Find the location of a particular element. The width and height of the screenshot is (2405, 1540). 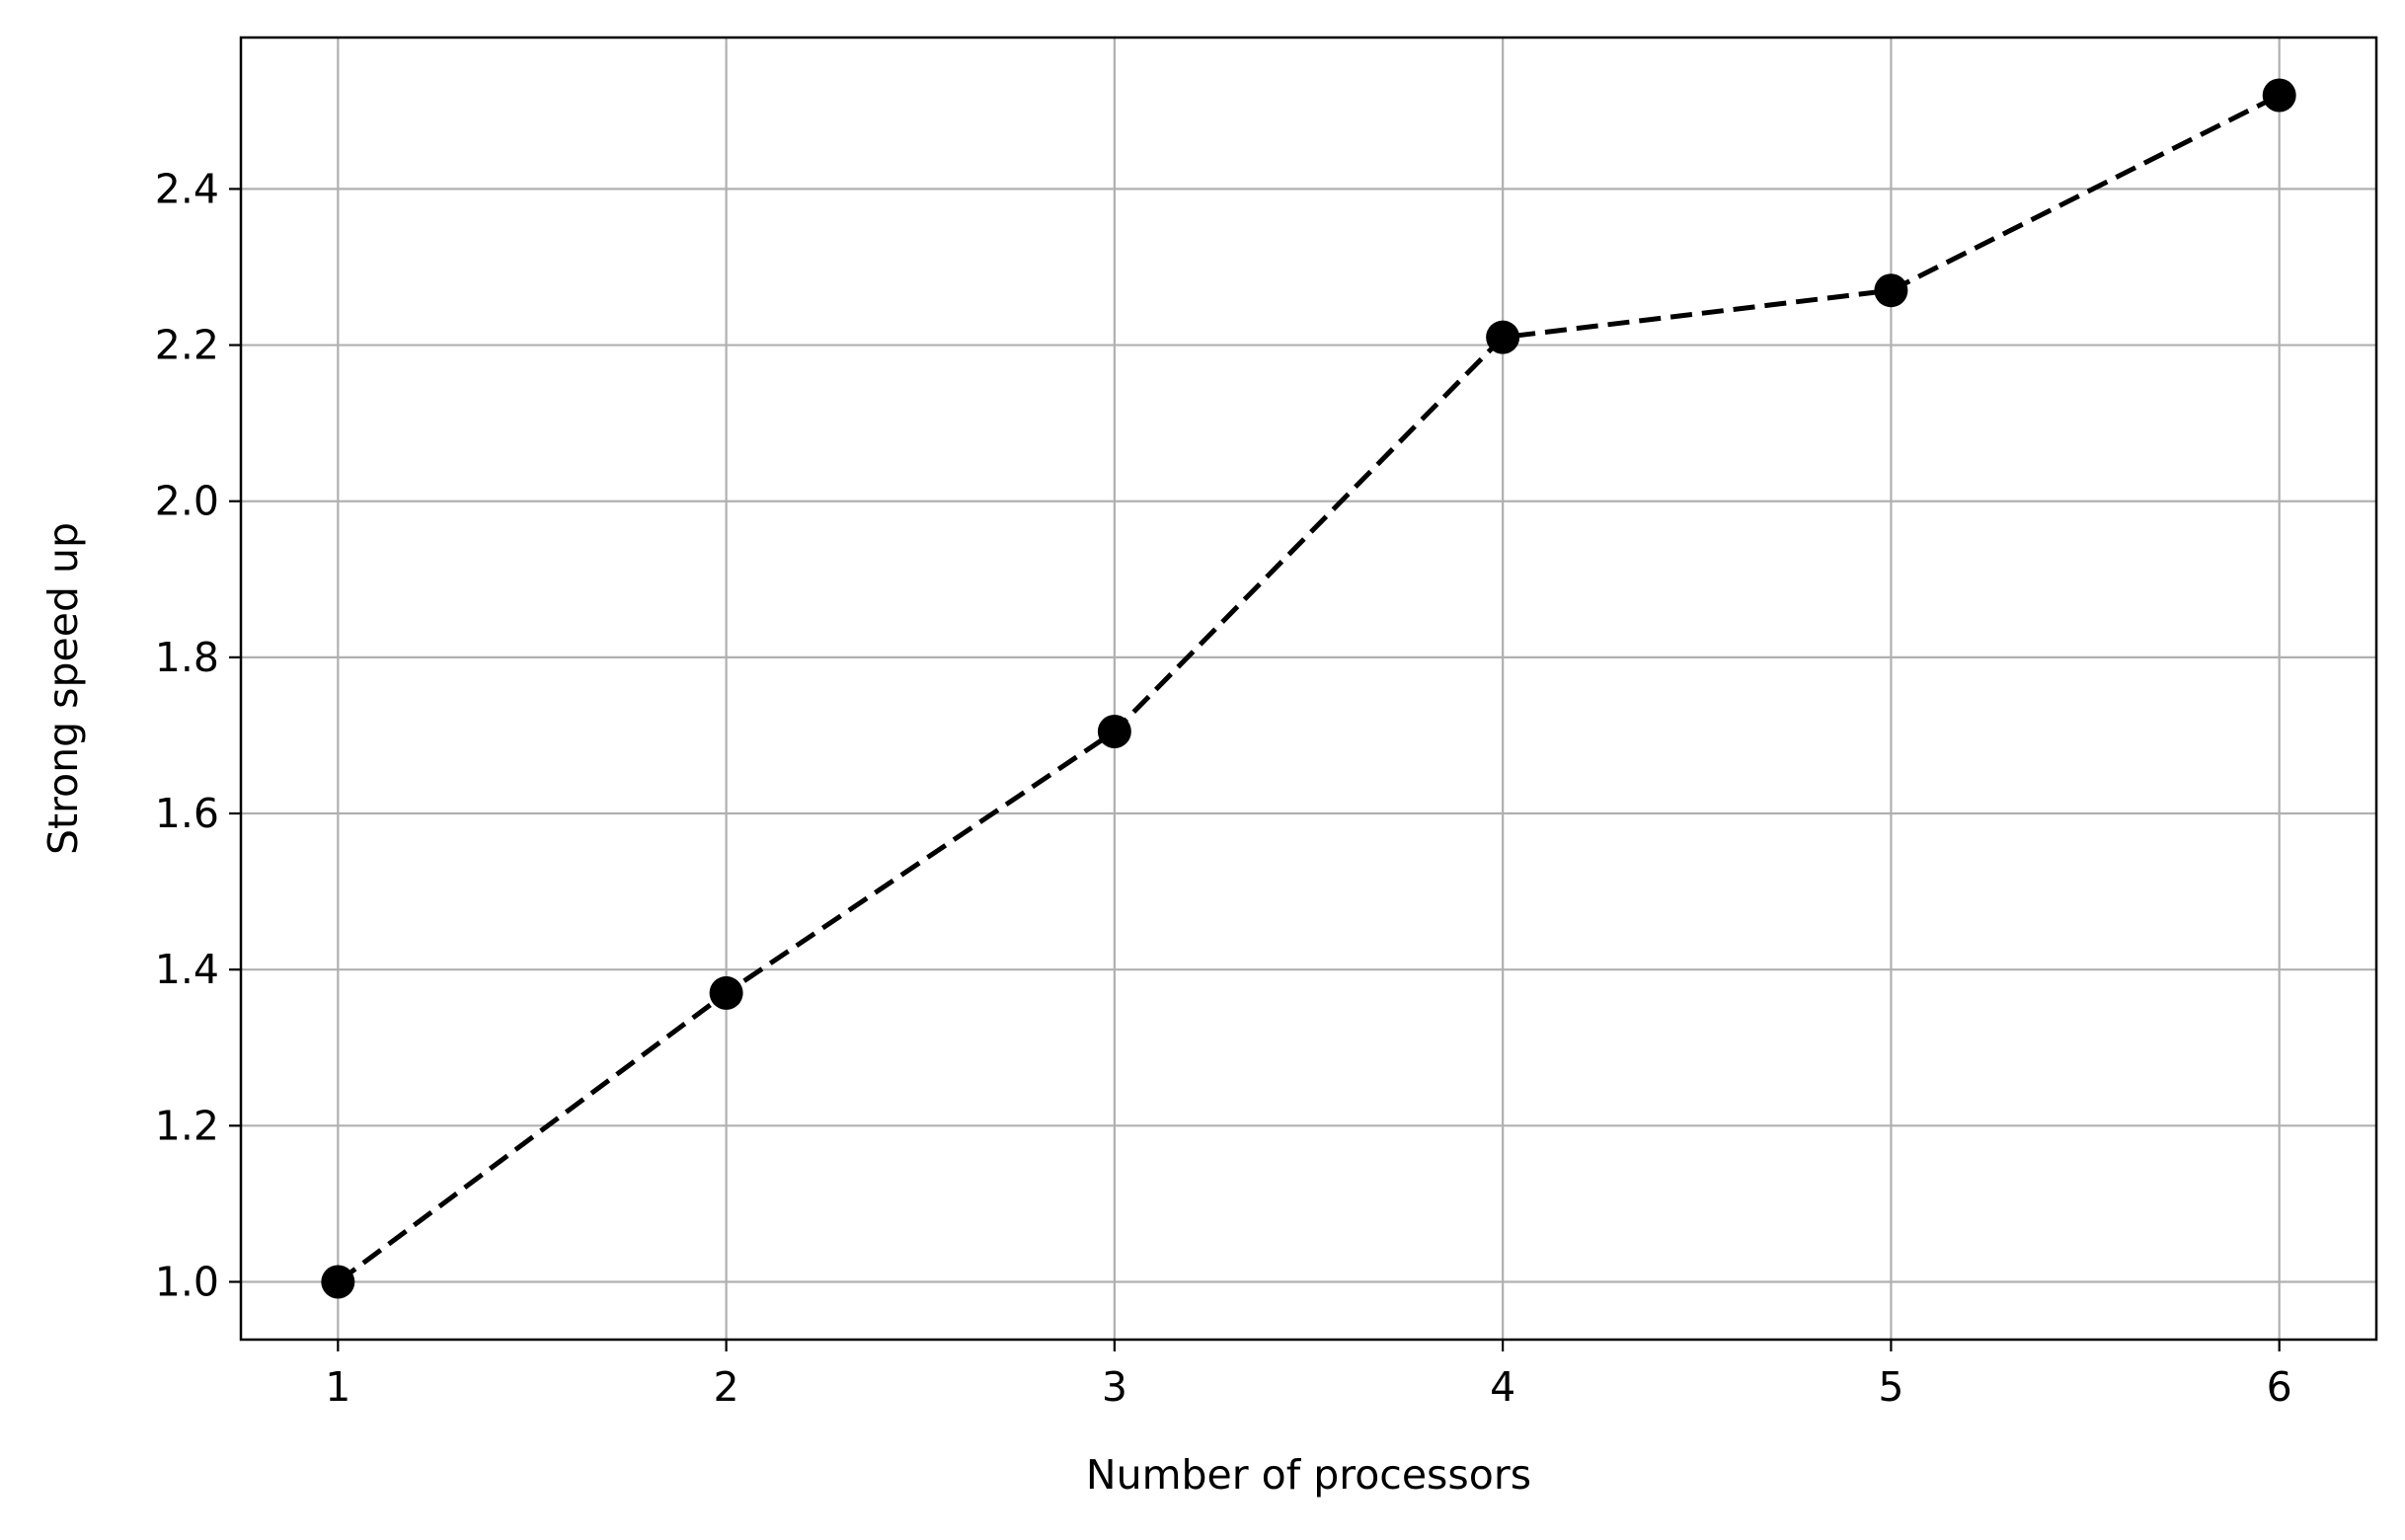

x-tick-label: 6 is located at coordinates (2280, 1387).